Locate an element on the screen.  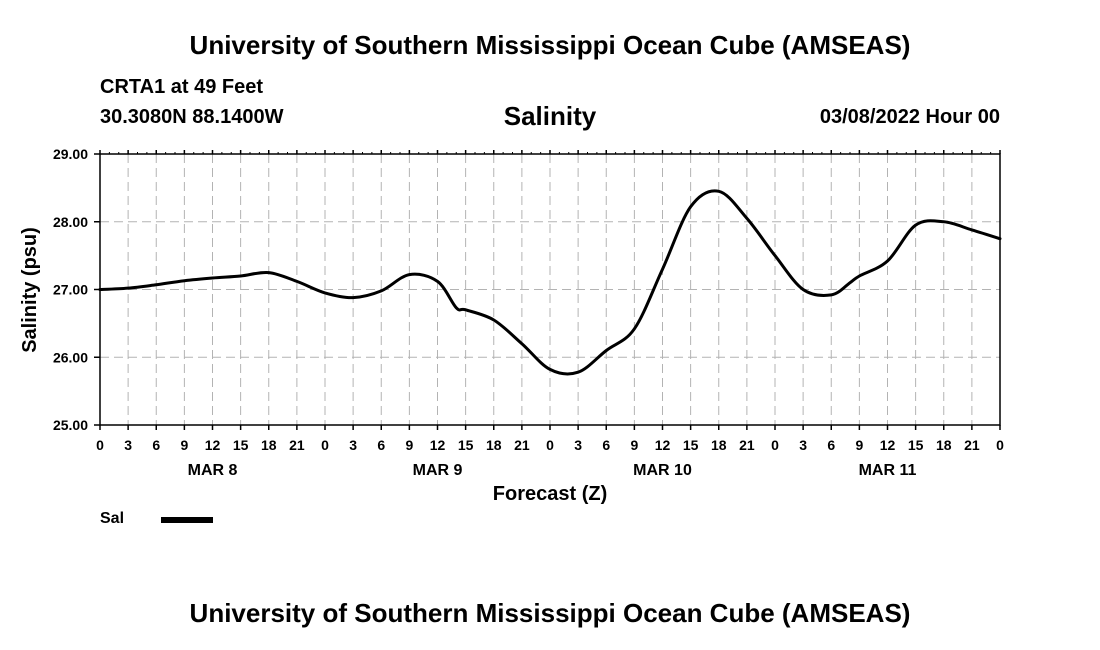
station-label: CRTA1 at 49 Feet is located at coordinates (182, 87).